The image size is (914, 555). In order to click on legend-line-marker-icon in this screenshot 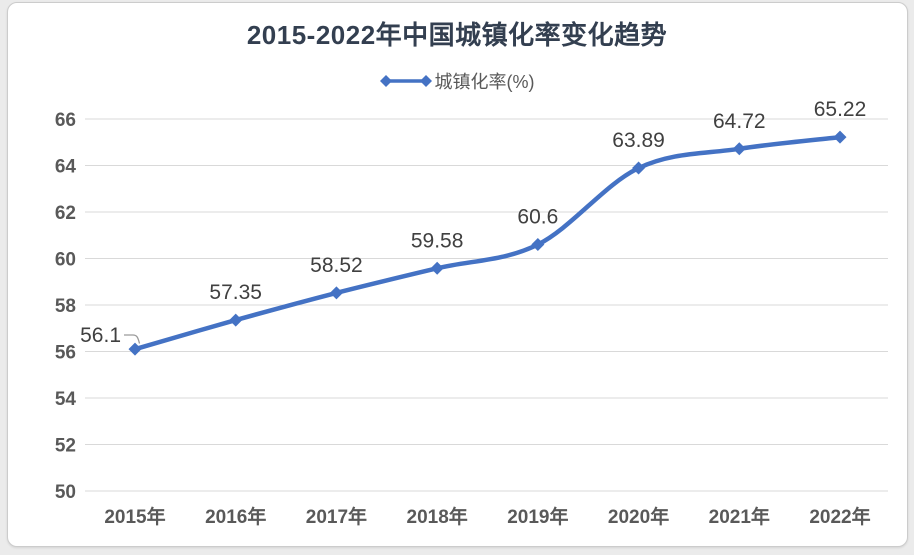, I will do `click(405, 81)`.